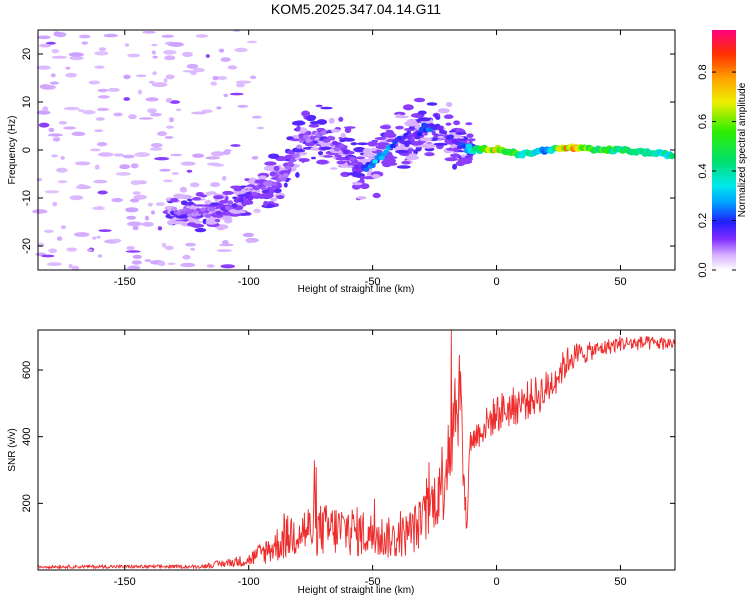 This screenshot has width=750, height=600. What do you see at coordinates (27, 54) in the screenshot?
I see `y-tick-label: 20` at bounding box center [27, 54].